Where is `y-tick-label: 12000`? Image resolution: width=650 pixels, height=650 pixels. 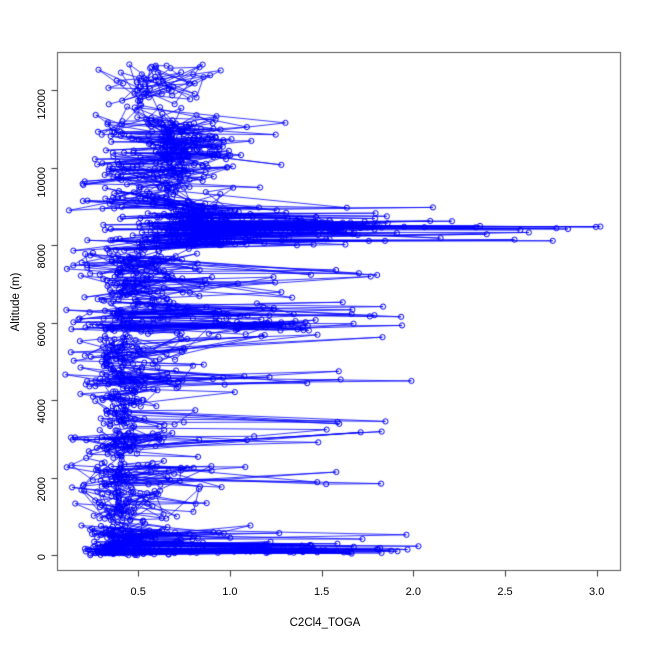 y-tick-label: 12000 is located at coordinates (42, 104).